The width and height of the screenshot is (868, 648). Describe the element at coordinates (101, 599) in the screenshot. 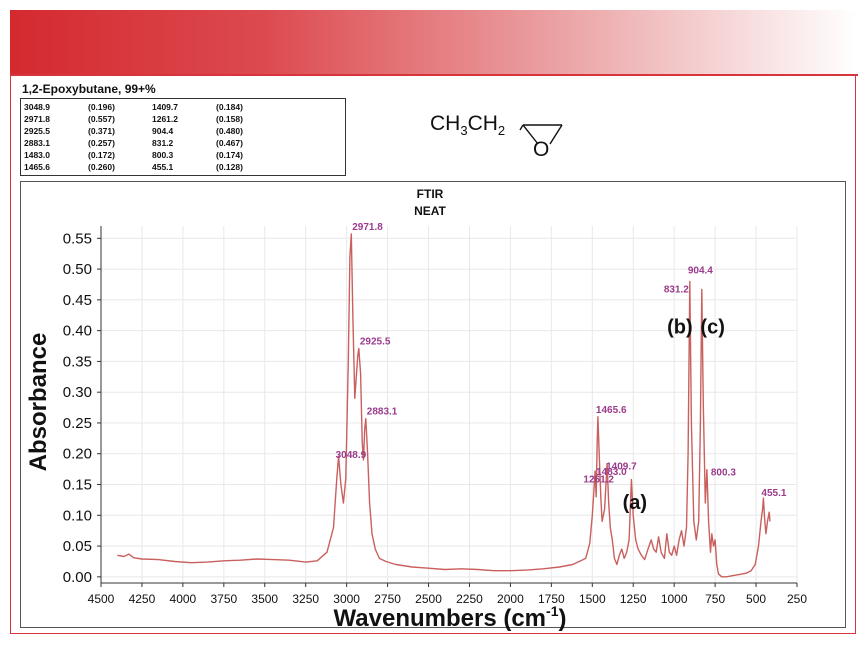

I see `x-tick-label: 4500` at that location.